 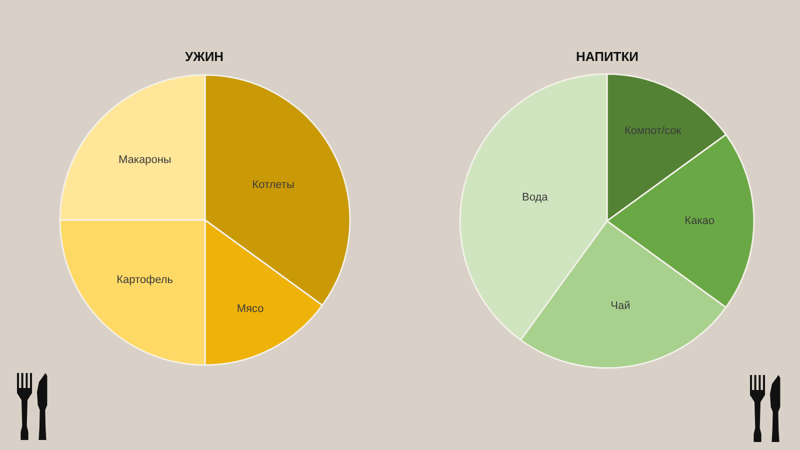 What do you see at coordinates (250, 308) in the screenshot?
I see `slice-label: Мясо` at bounding box center [250, 308].